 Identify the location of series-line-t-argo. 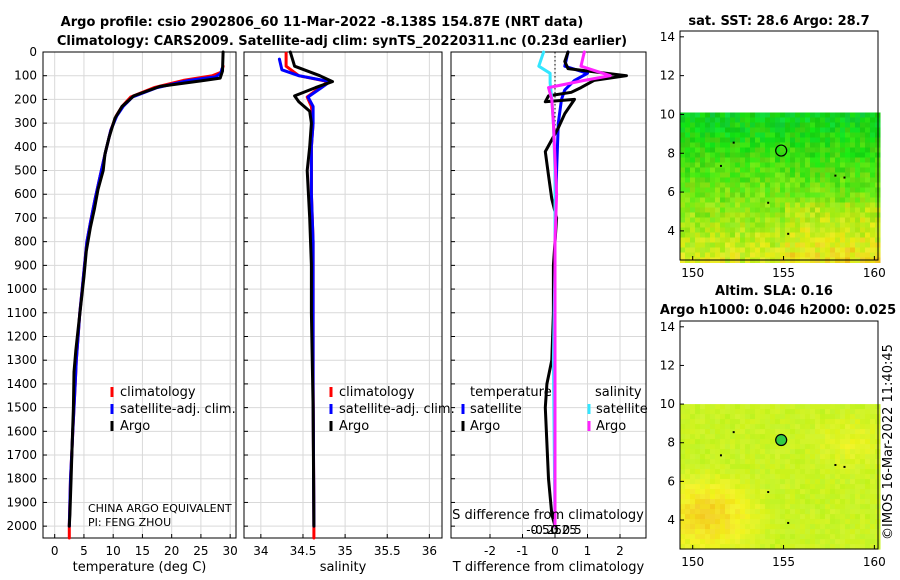
(585, 289).